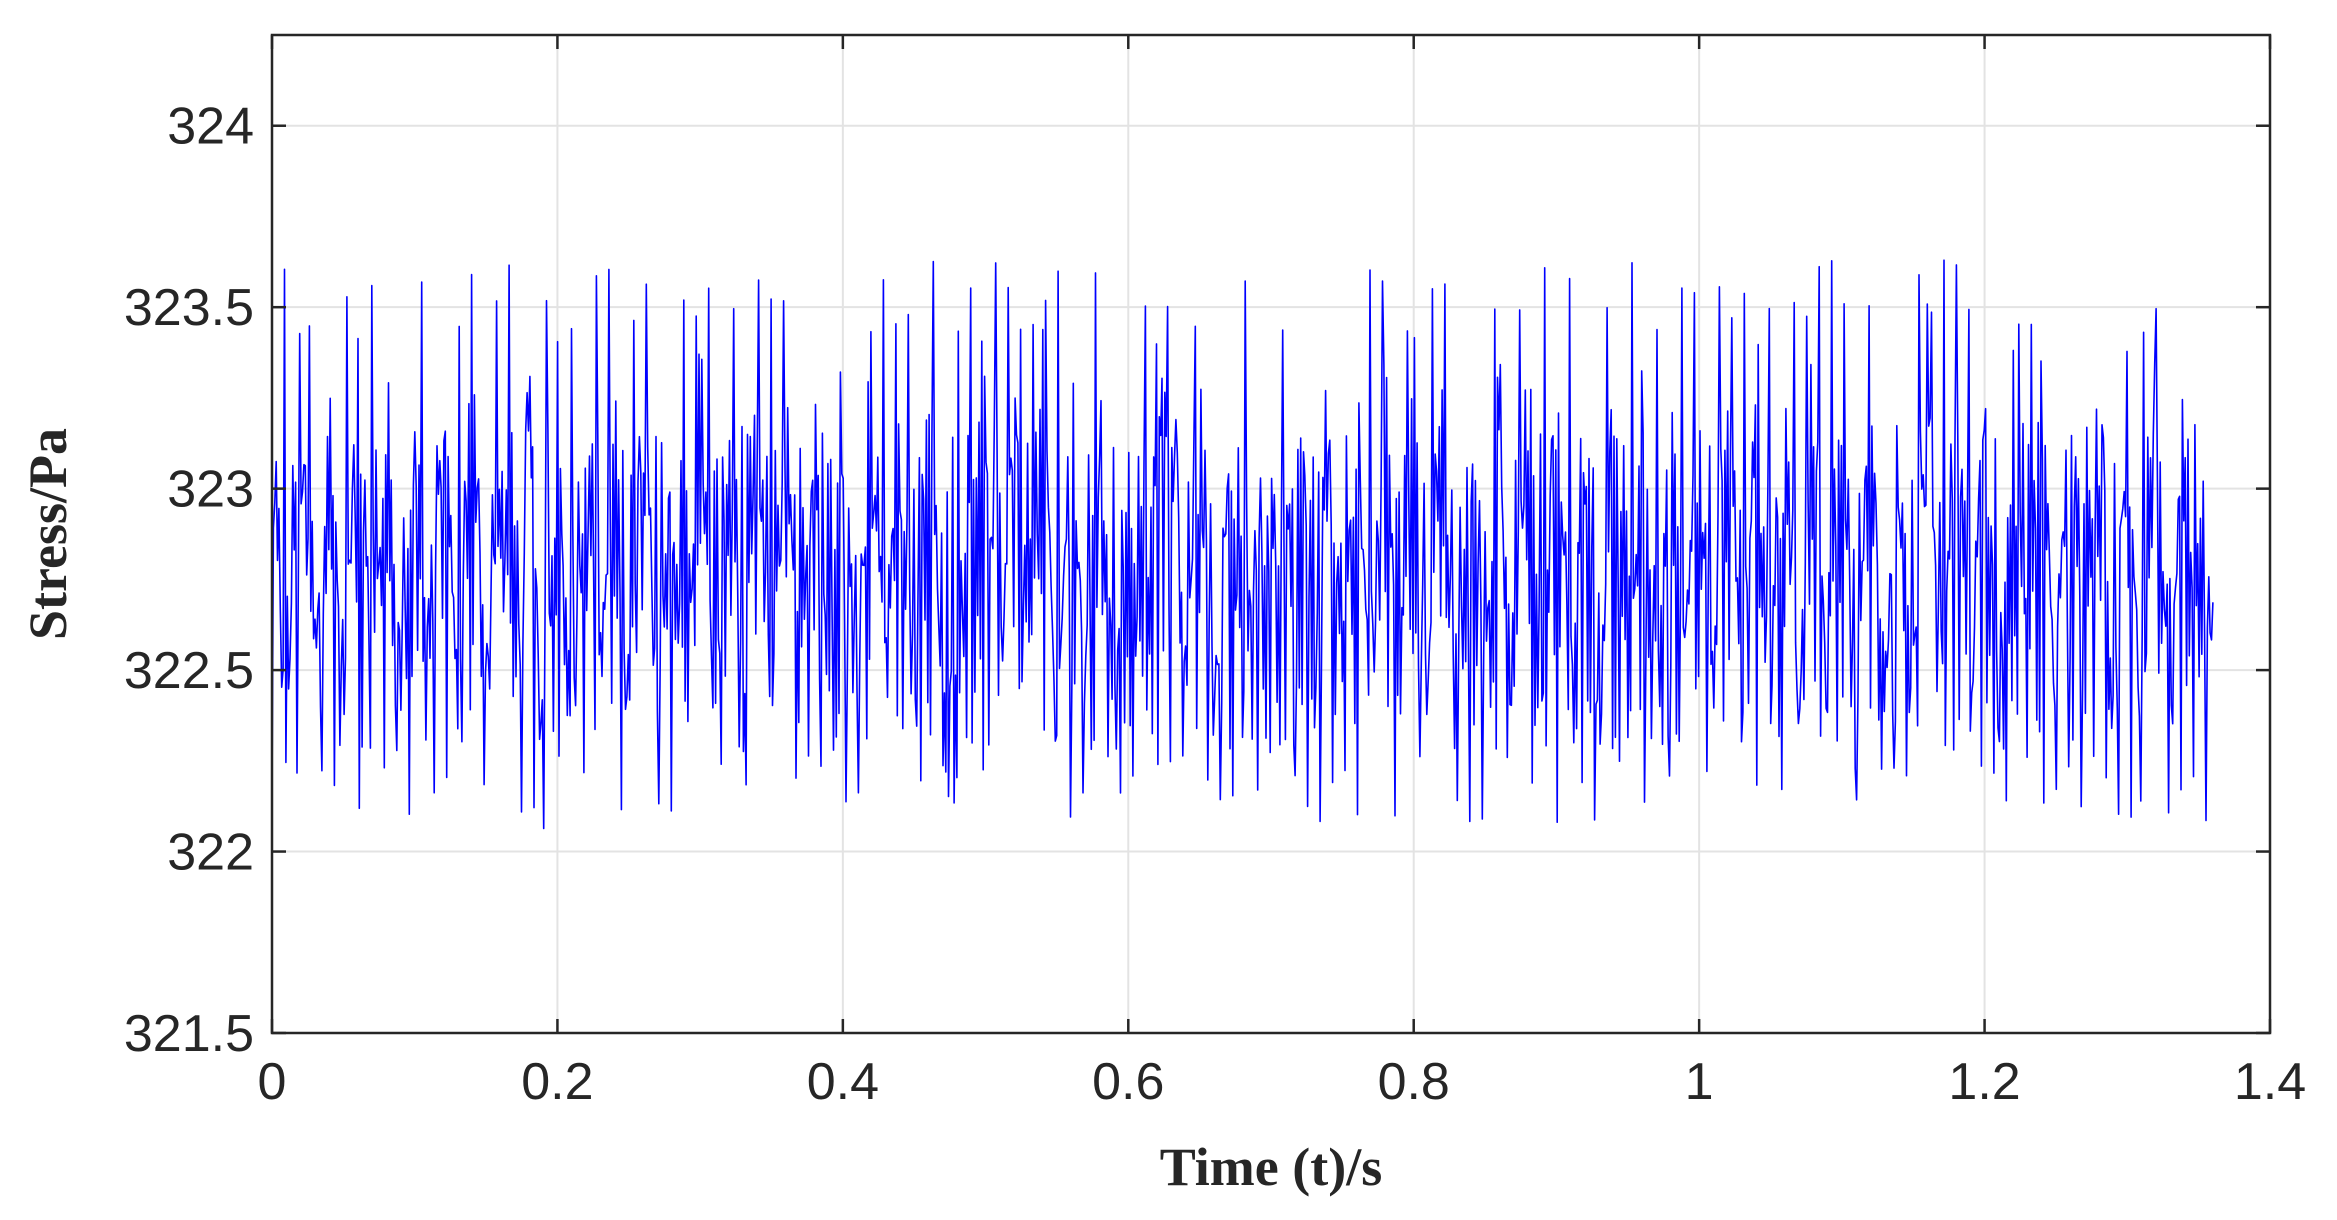  Describe the element at coordinates (1128, 1082) in the screenshot. I see `x-tick-label: 0.6` at that location.